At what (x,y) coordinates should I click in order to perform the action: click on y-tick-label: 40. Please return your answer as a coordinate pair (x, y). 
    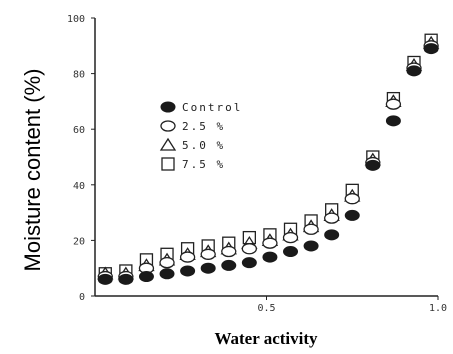
    Looking at the image, I should click on (79, 186).